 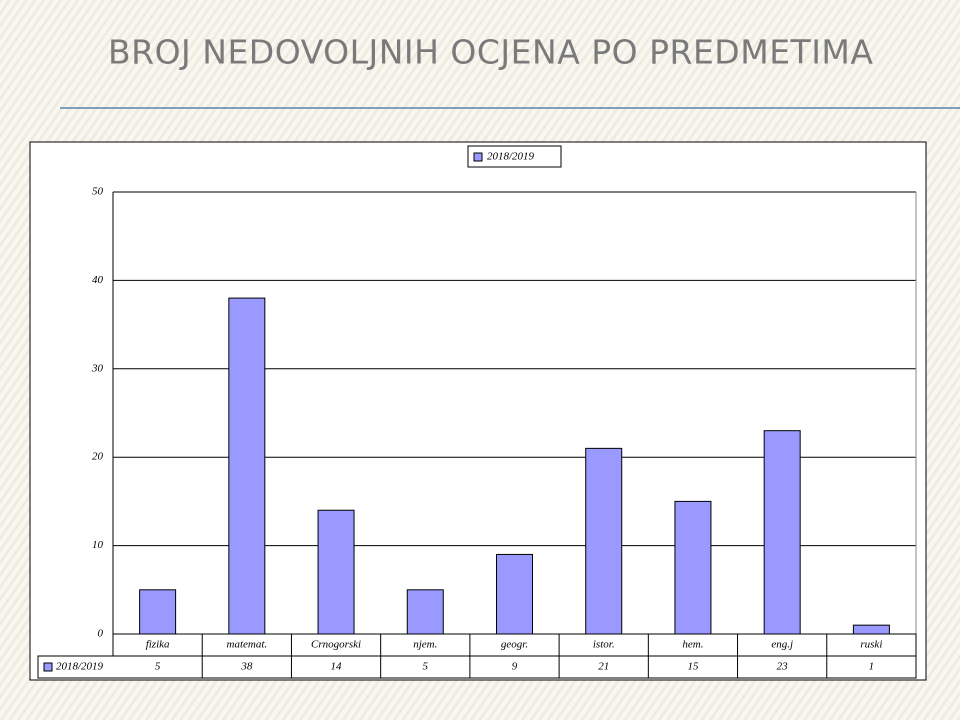 What do you see at coordinates (101, 634) in the screenshot?
I see `y-tick-label: 0` at bounding box center [101, 634].